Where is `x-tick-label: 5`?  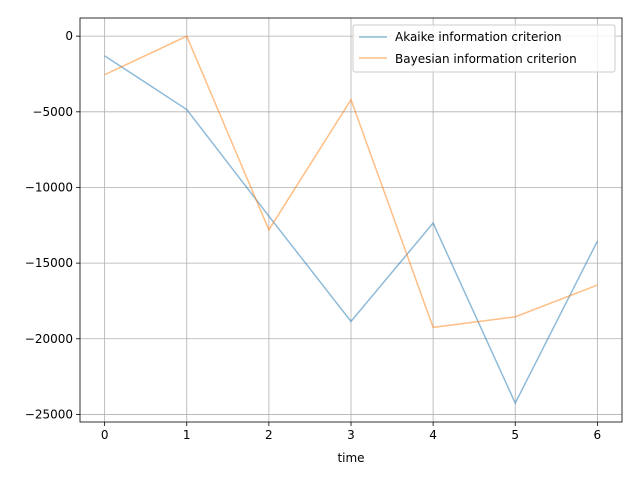
x-tick-label: 5 is located at coordinates (515, 435).